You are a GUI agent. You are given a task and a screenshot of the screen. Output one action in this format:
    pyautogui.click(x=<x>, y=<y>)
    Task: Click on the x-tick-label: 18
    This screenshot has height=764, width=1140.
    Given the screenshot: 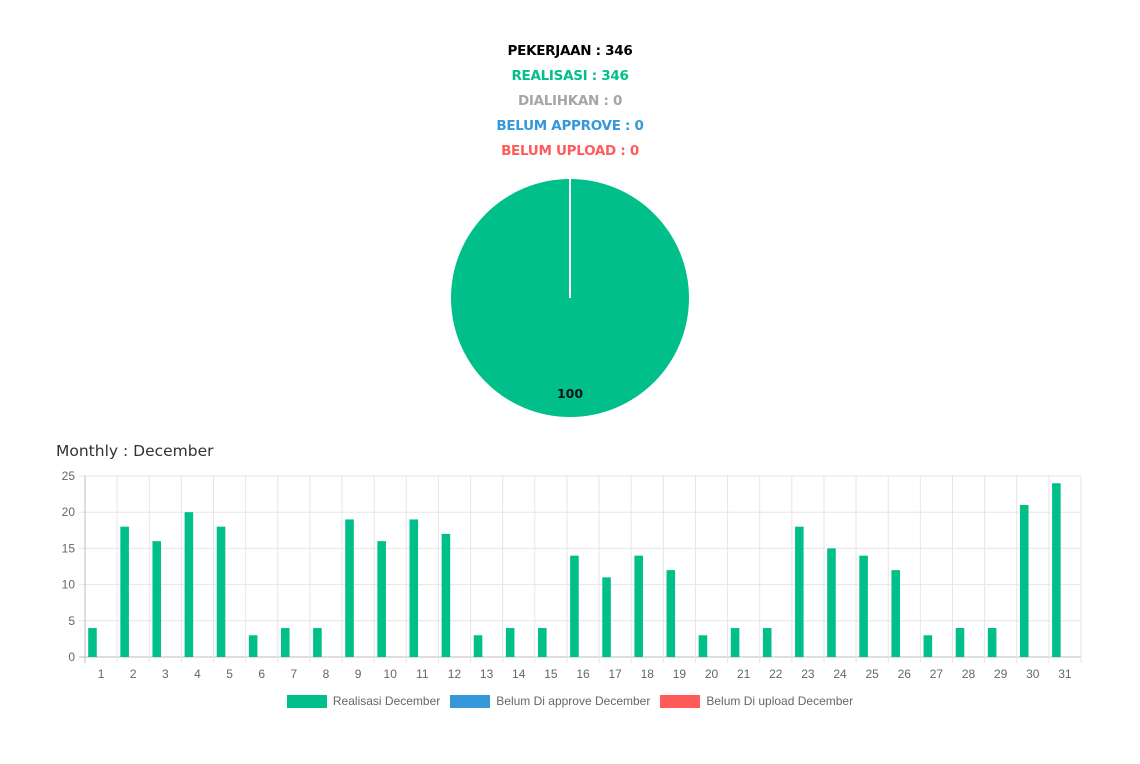 What is the action you would take?
    pyautogui.click(x=648, y=674)
    